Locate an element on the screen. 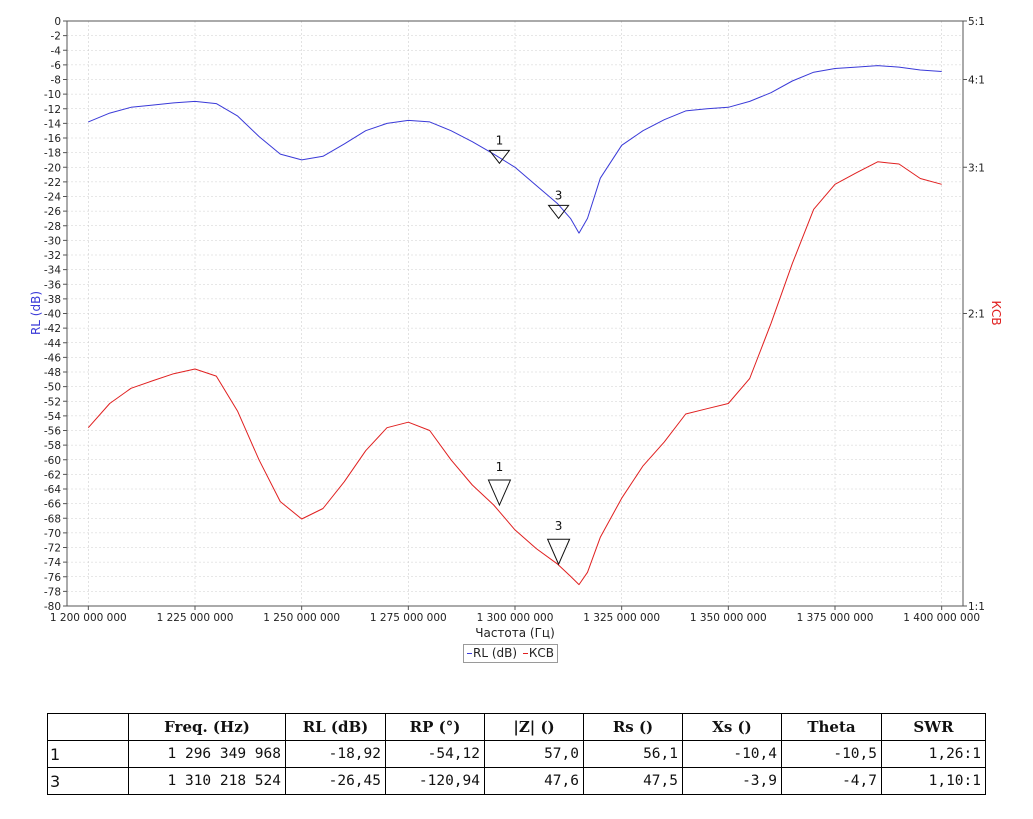  cell-z: 57,0 is located at coordinates (534, 754).